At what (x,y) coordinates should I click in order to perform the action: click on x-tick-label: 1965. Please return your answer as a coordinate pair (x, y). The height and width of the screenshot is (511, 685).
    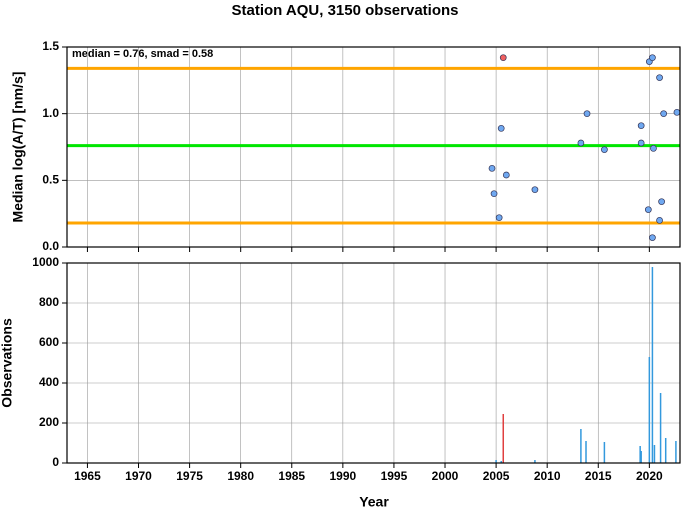
    Looking at the image, I should click on (87, 476).